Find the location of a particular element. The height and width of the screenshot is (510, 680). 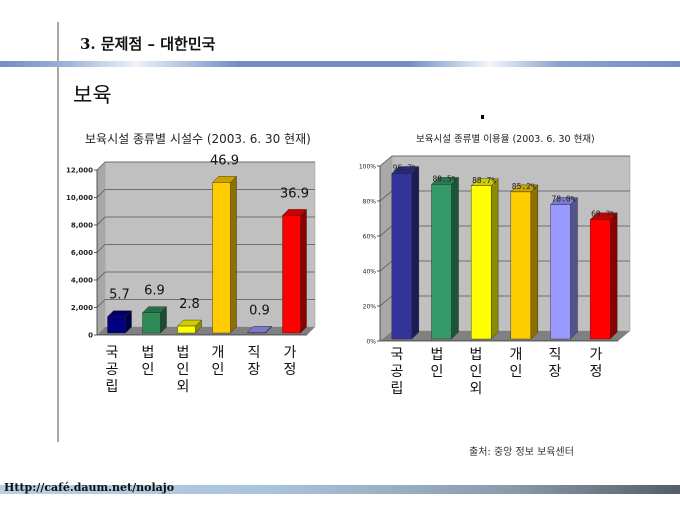

data-label: 2.8 is located at coordinates (189, 304).